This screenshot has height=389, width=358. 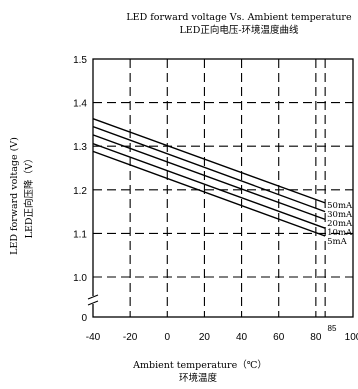 What do you see at coordinates (93, 337) in the screenshot?
I see `x-tick-label: -40` at bounding box center [93, 337].